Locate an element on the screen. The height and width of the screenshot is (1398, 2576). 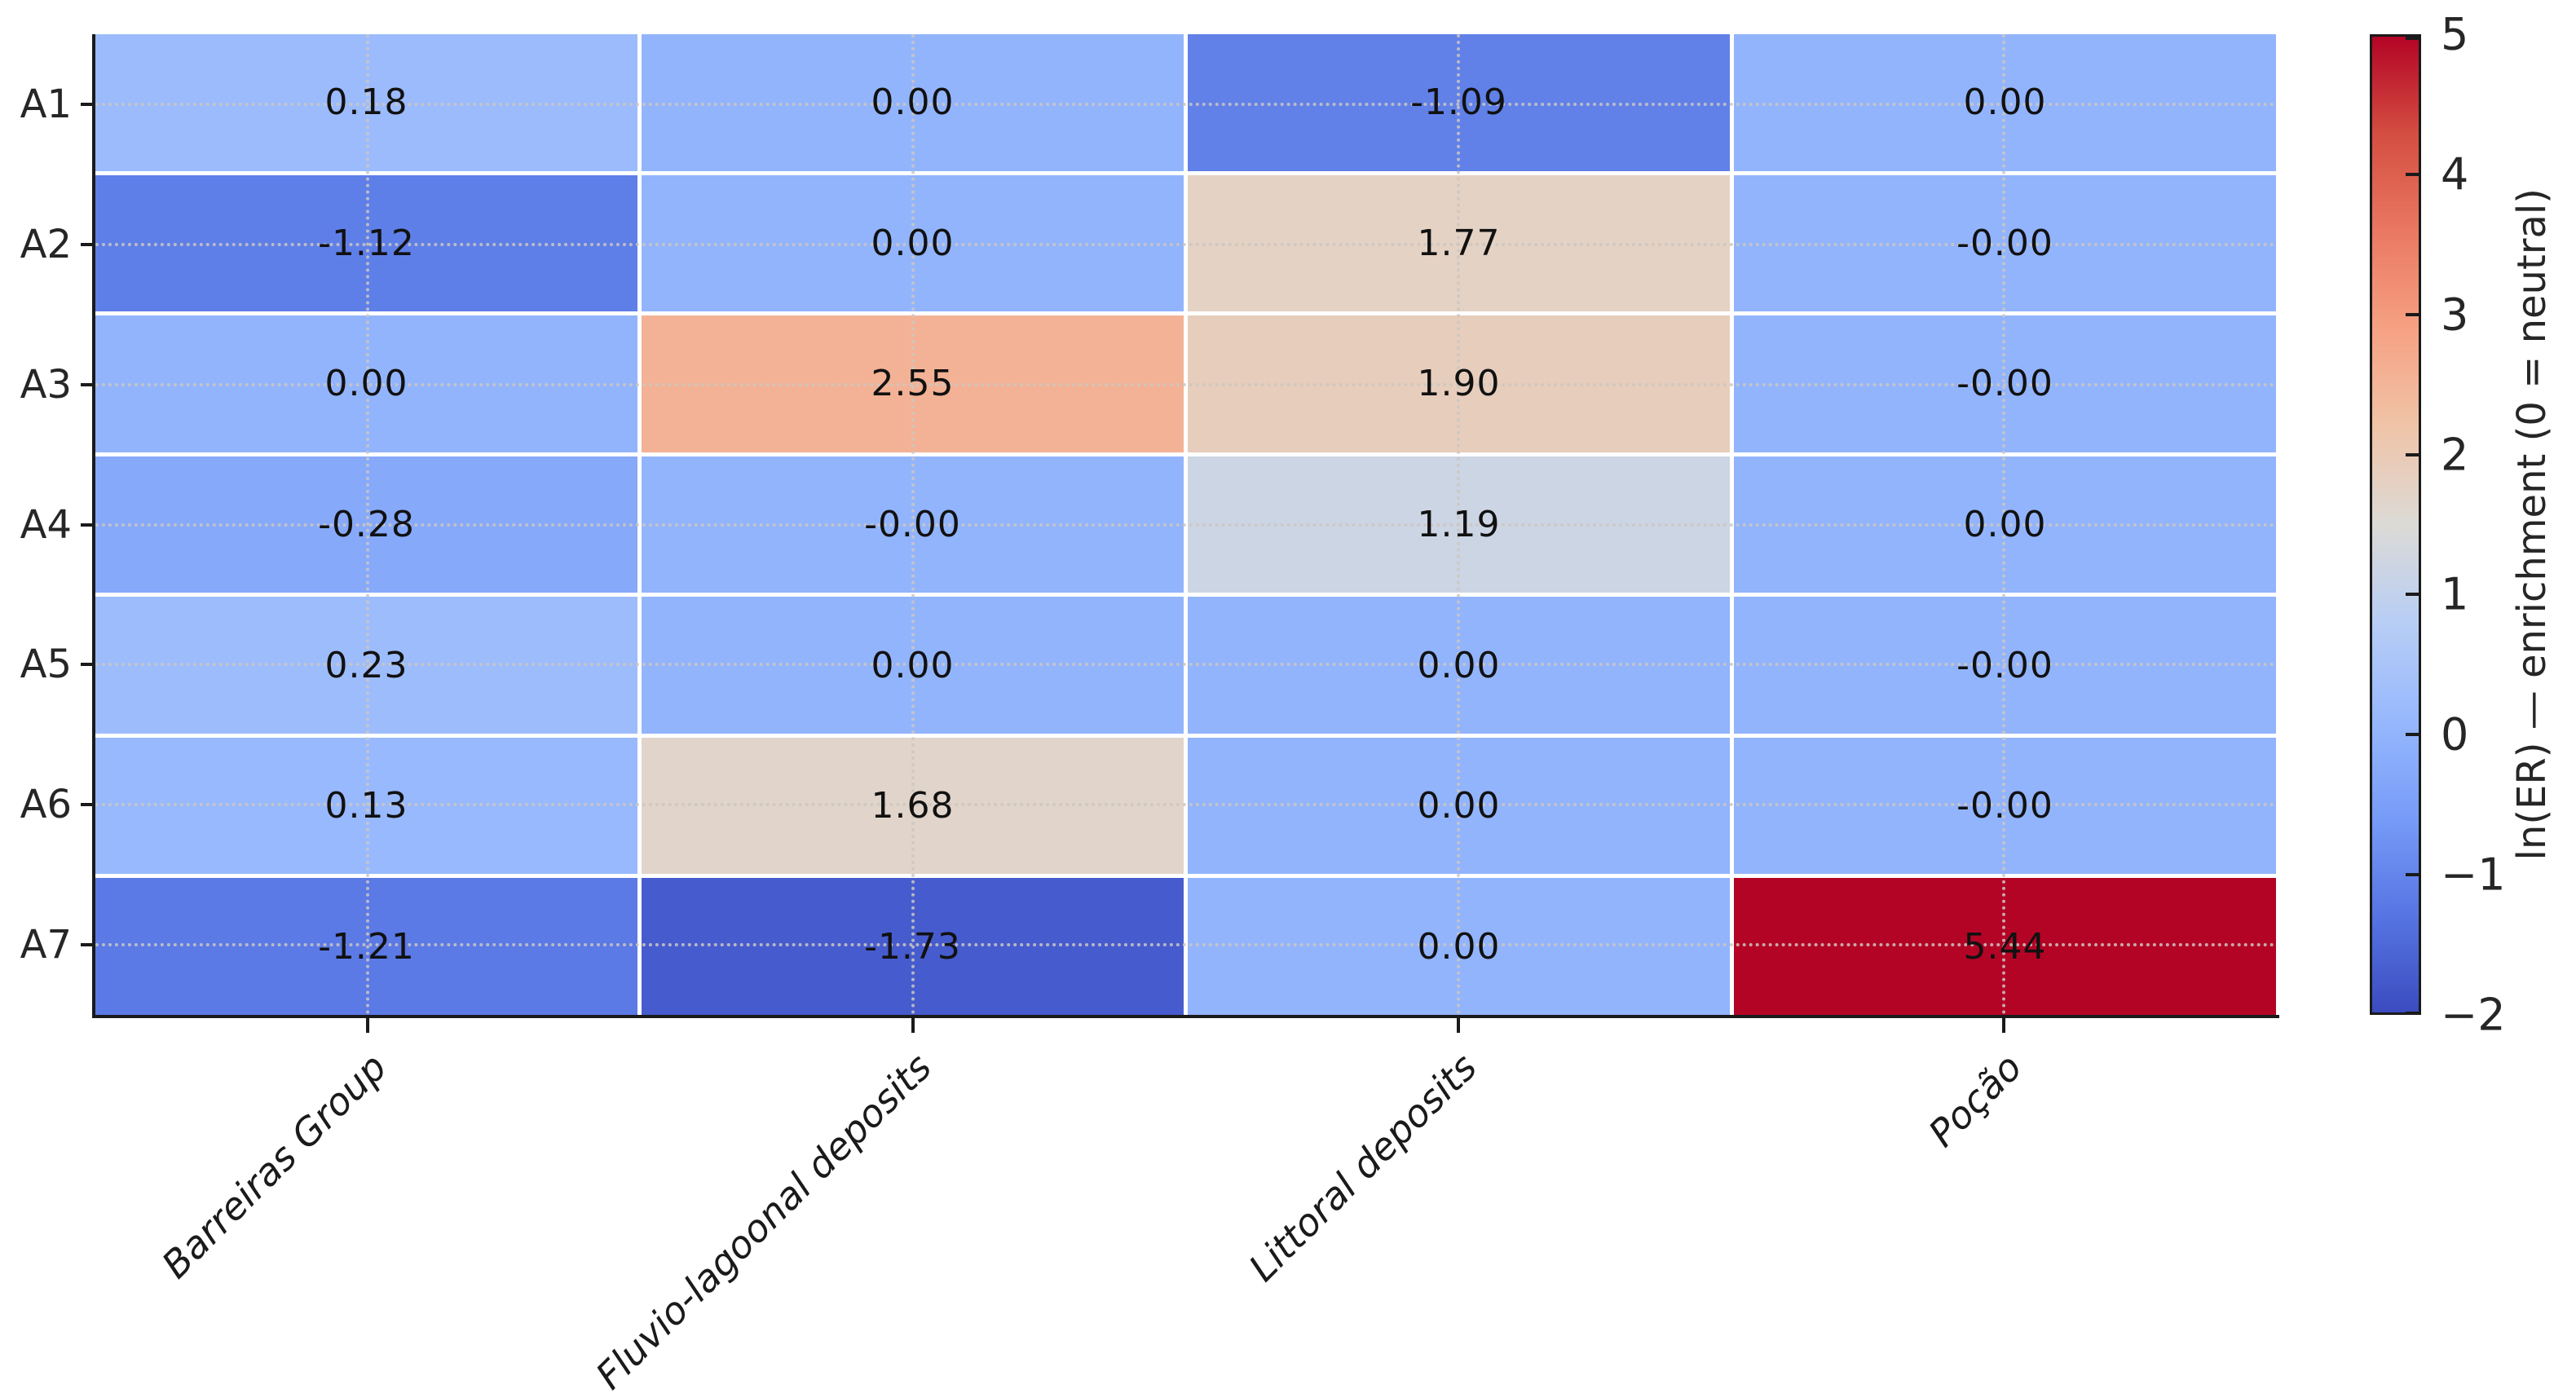
heatmap-cell: 0.23 is located at coordinates (366, 665).